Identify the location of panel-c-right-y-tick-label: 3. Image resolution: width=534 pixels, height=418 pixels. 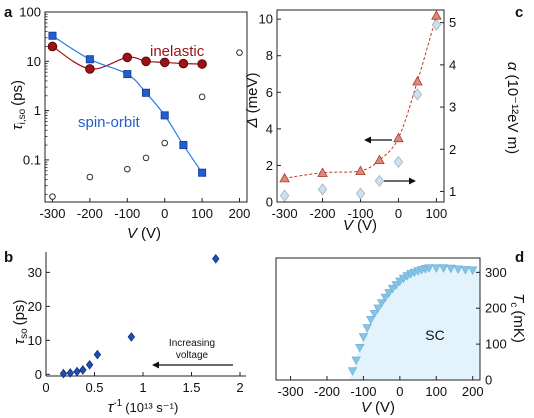
(452, 107).